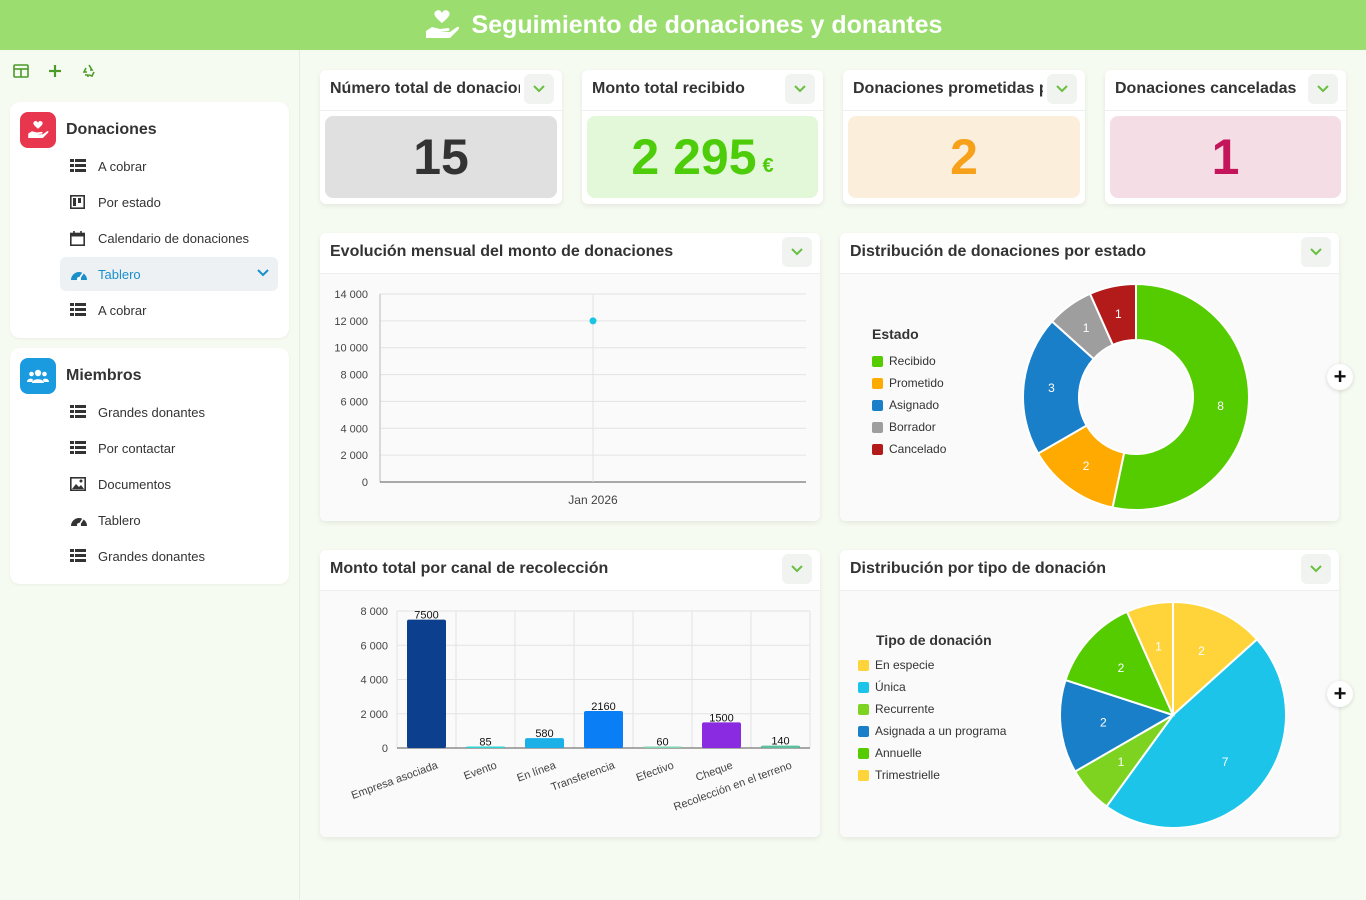  I want to click on x-tick-label: Empresa asociada, so click(395, 780).